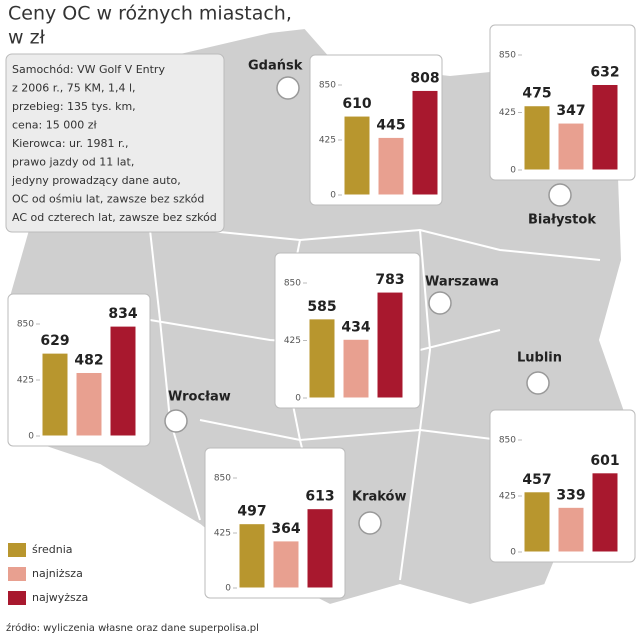 The height and width of the screenshot is (640, 643). Describe the element at coordinates (321, 307) in the screenshot. I see `value-label: 585` at that location.